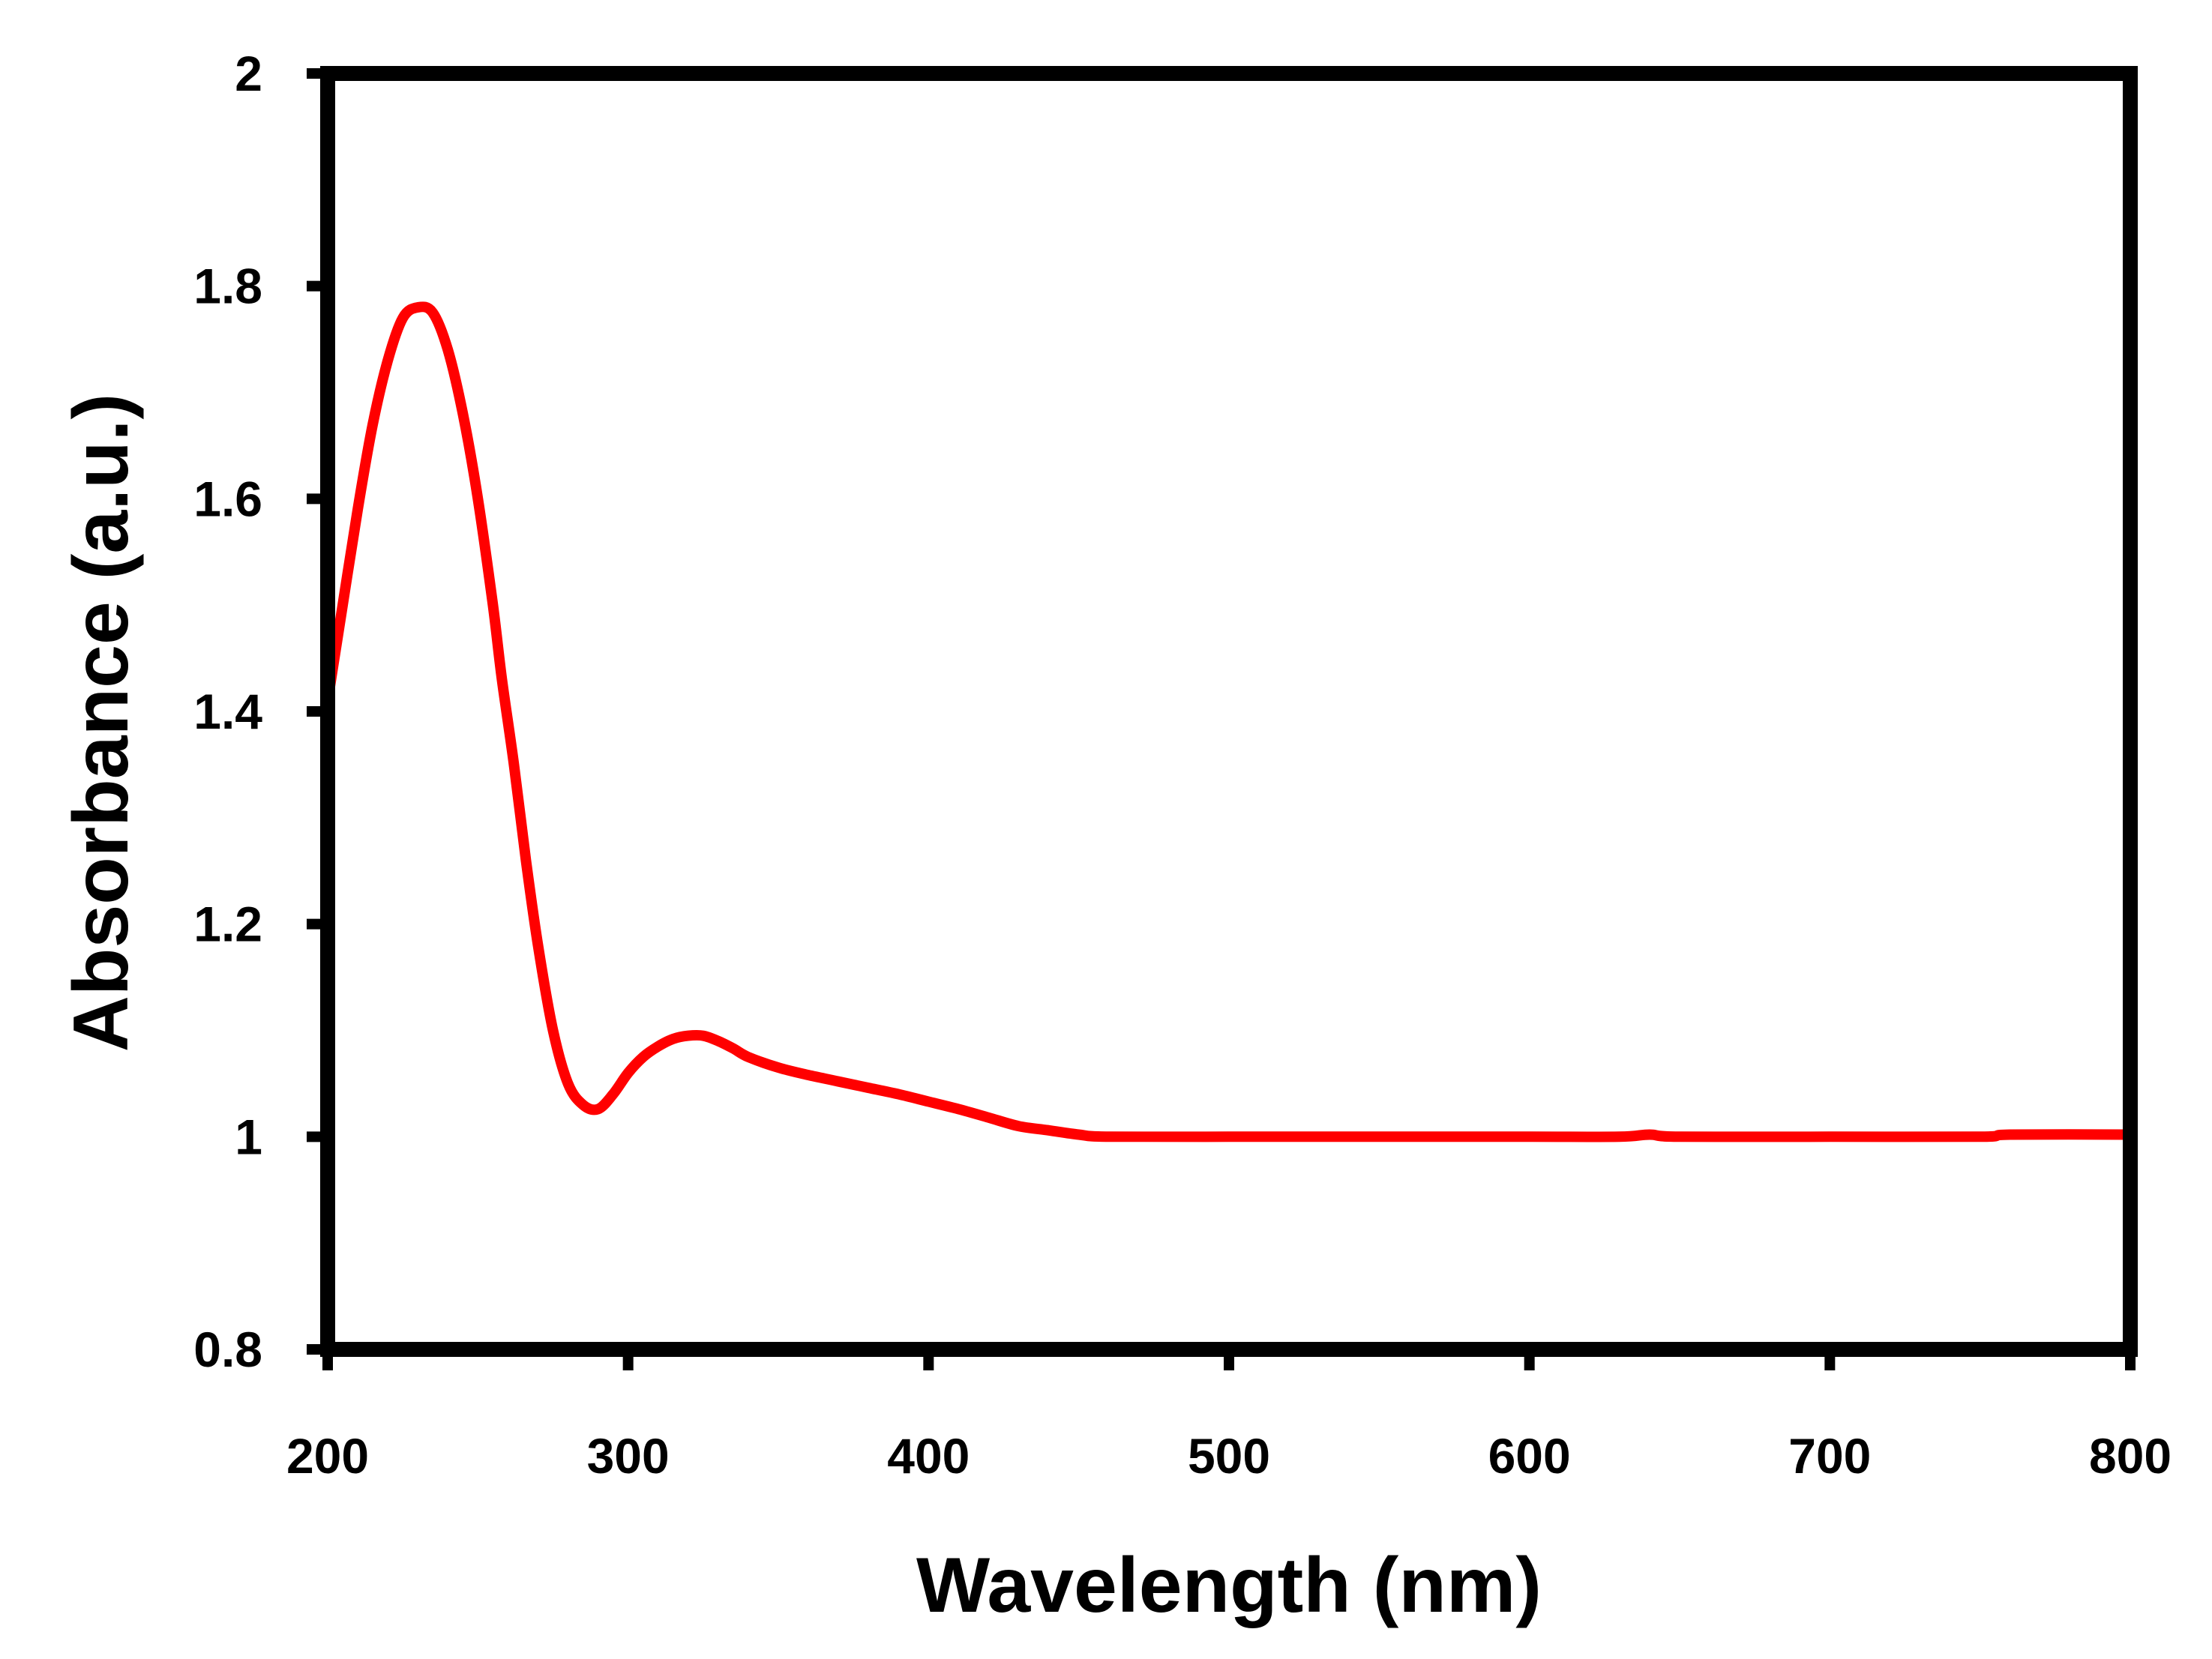  I want to click on y-axis-title: Absorbance (a.u.), so click(101, 723).